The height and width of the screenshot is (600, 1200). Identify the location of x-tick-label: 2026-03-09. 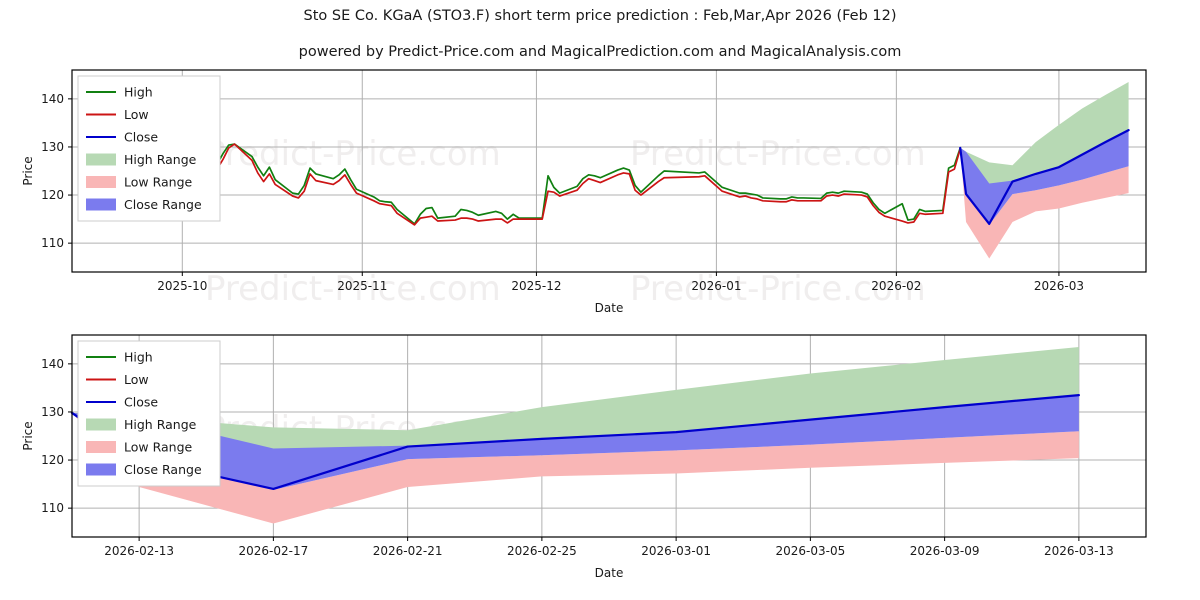
(945, 551).